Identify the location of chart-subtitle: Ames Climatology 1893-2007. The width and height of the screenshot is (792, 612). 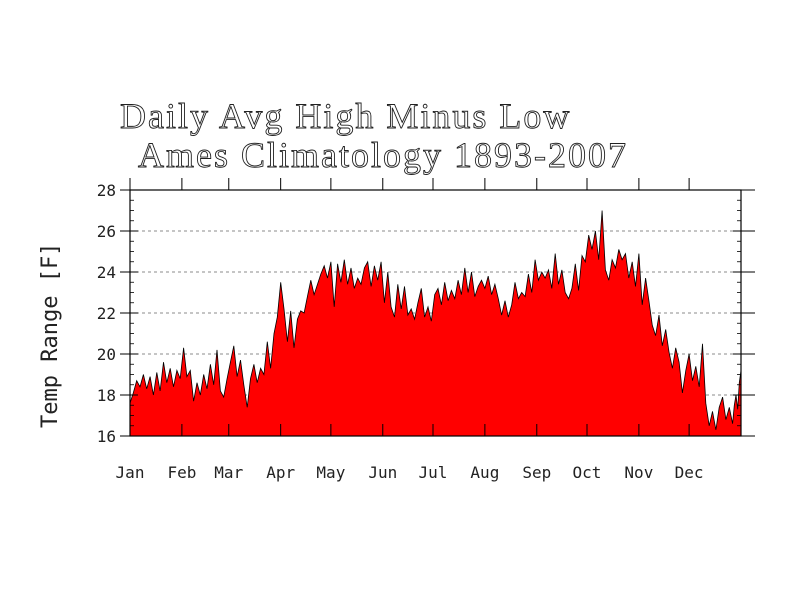
(383, 155).